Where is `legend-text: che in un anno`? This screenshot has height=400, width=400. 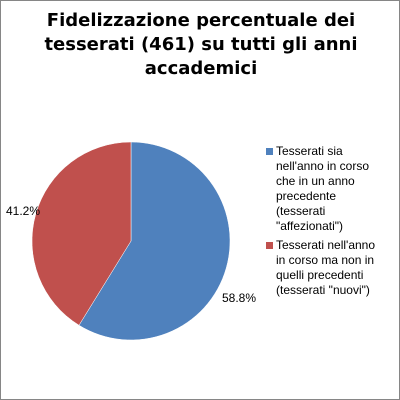 legend-text: che in un anno is located at coordinates (315, 181).